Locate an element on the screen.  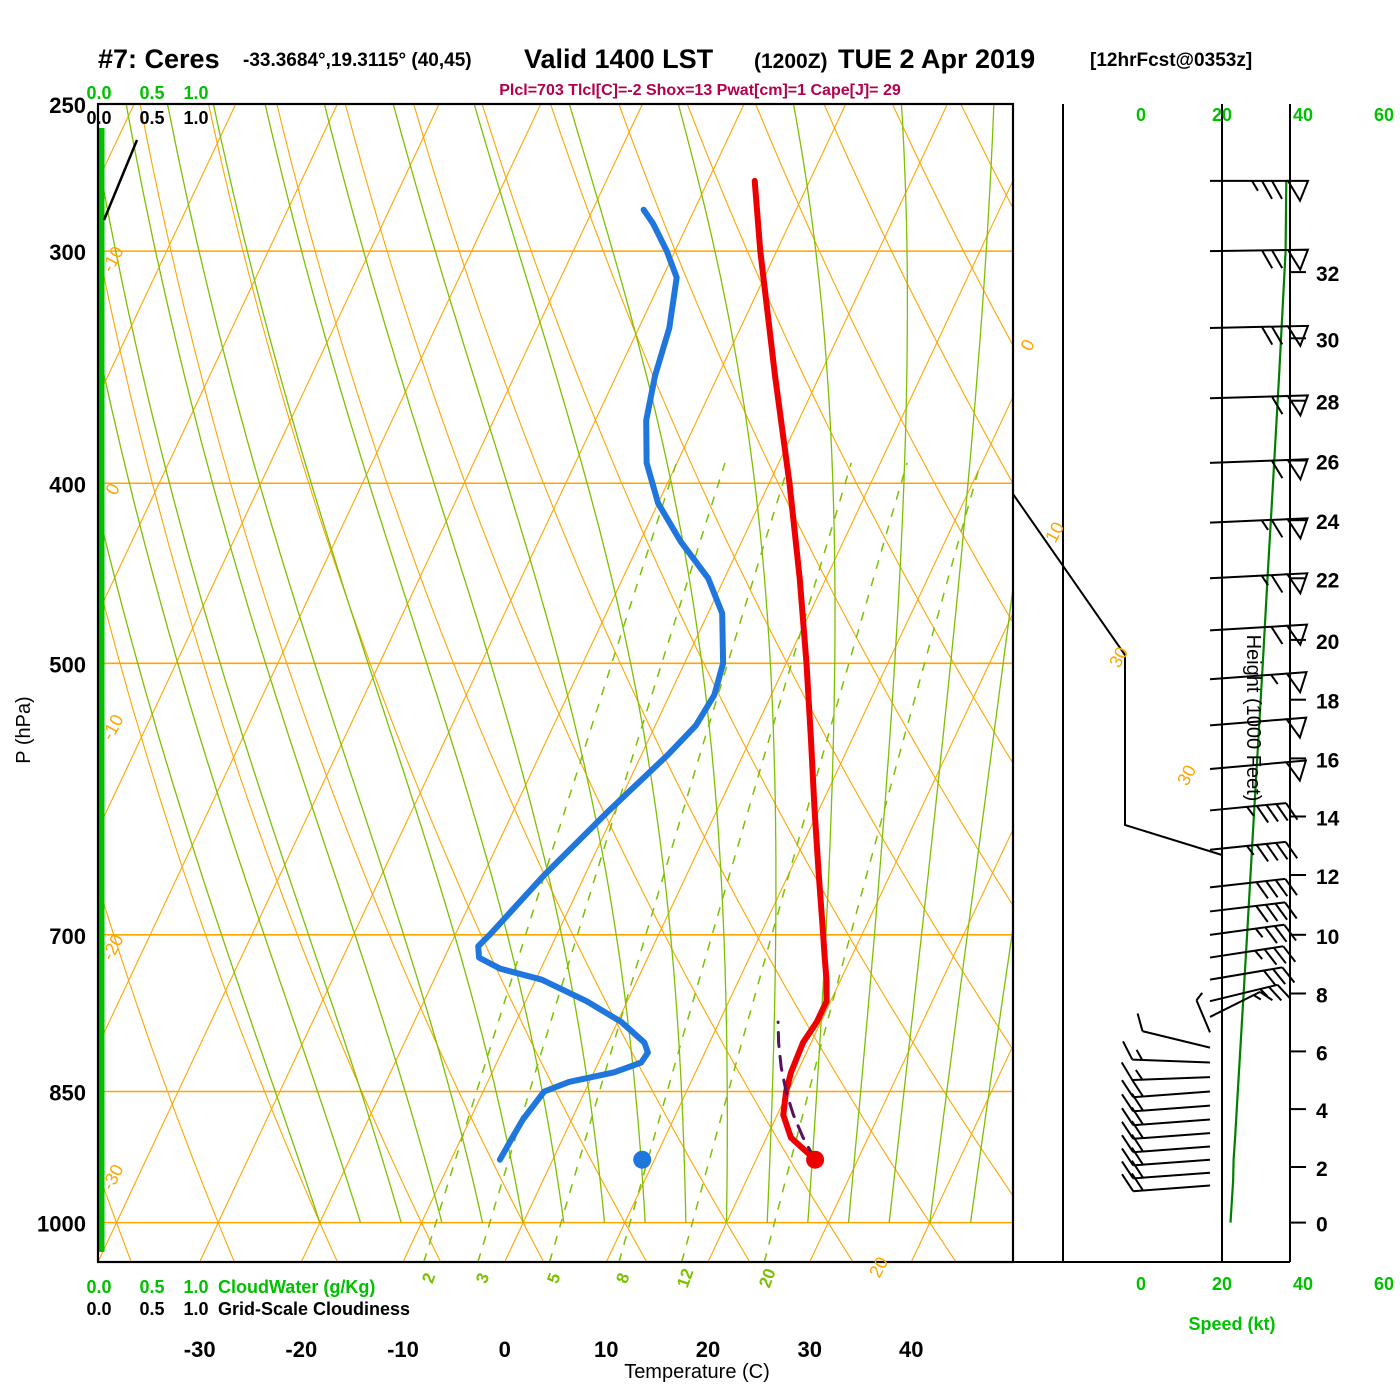
speed-tick-label-top: 40 is located at coordinates (1303, 115).